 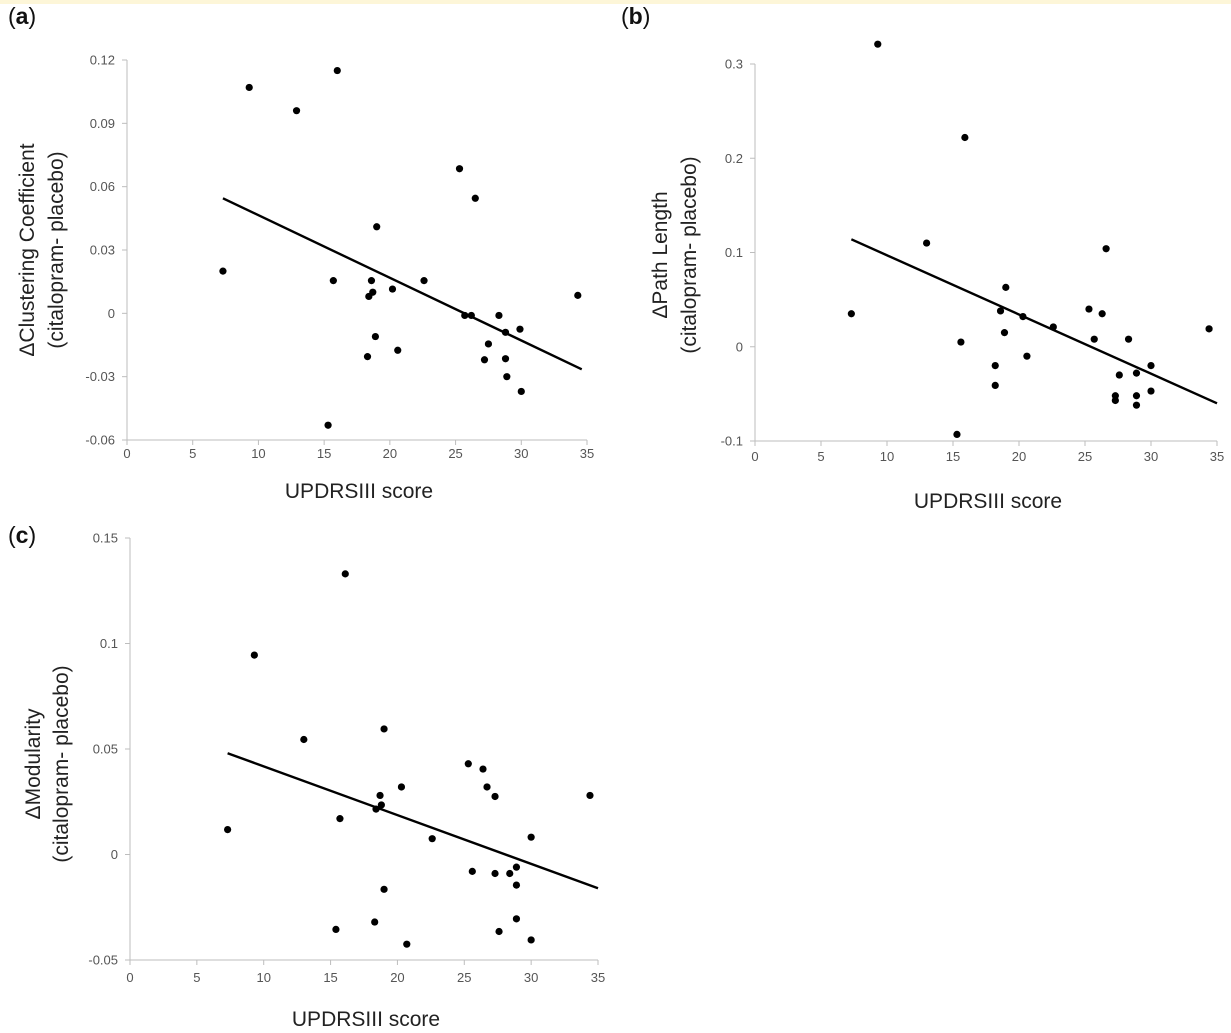 What do you see at coordinates (33, 763) in the screenshot?
I see `y-axis-title: ΔModularity` at bounding box center [33, 763].